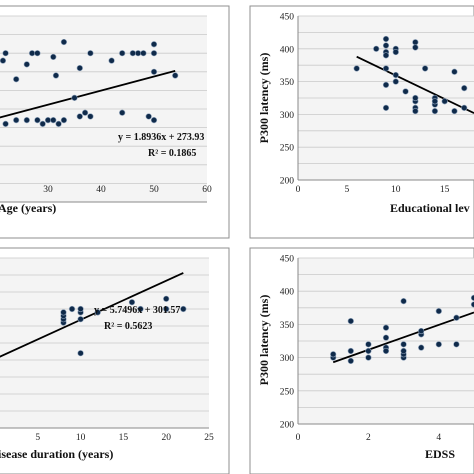  Describe the element at coordinates (166, 438) in the screenshot. I see `x-tick-label: 20` at that location.